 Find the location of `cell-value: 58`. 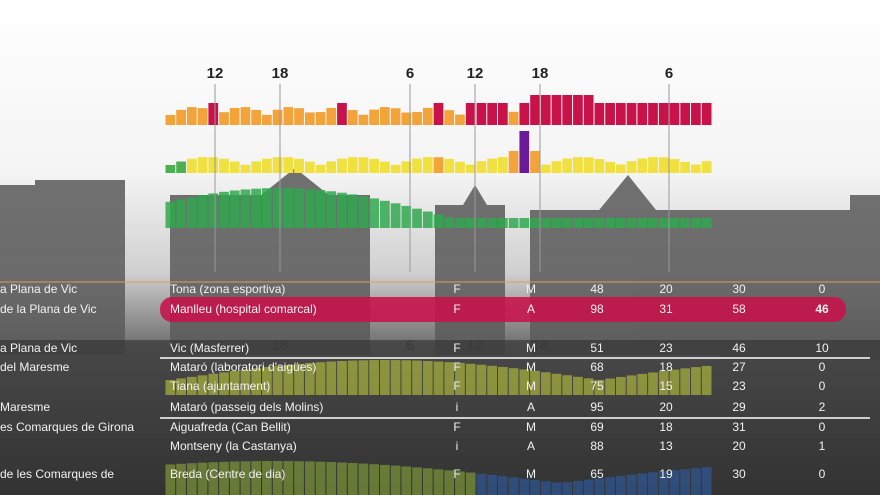

cell-value: 58 is located at coordinates (739, 309).